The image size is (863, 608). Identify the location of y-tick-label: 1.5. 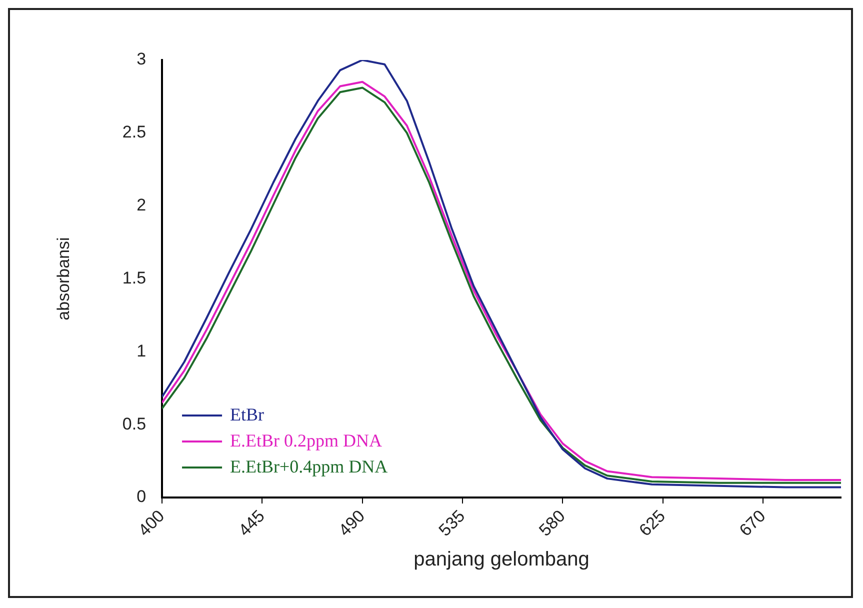
(134, 278).